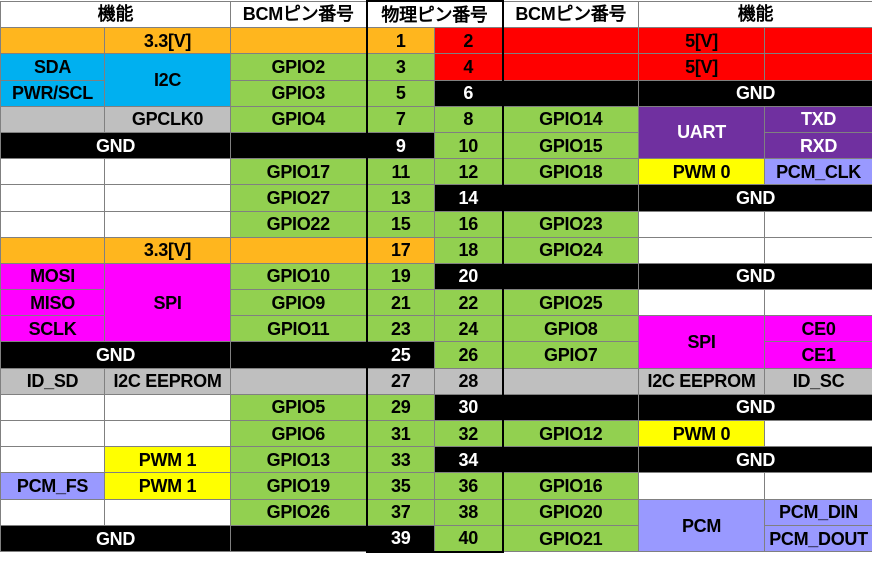 The image size is (872, 561). Describe the element at coordinates (298, 198) in the screenshot. I see `bcm-cell: GPIO27` at that location.